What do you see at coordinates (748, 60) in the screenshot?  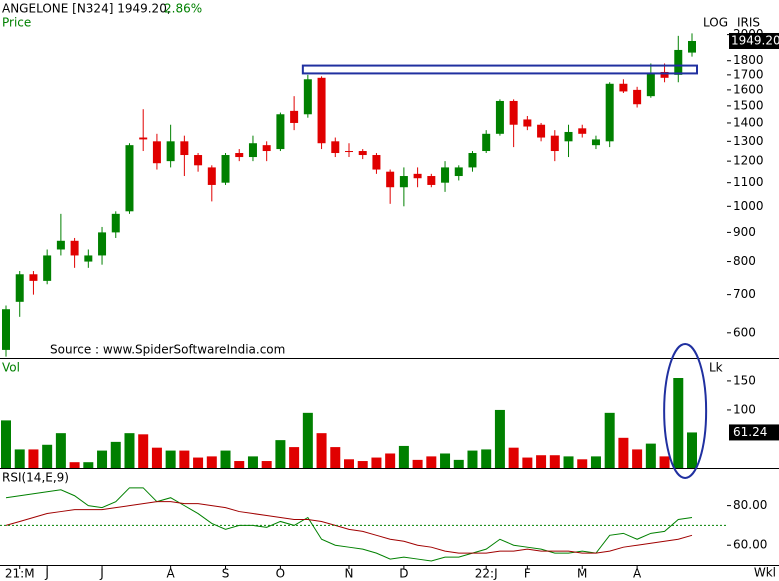 I see `y-tick-label: 1800` at bounding box center [748, 60].